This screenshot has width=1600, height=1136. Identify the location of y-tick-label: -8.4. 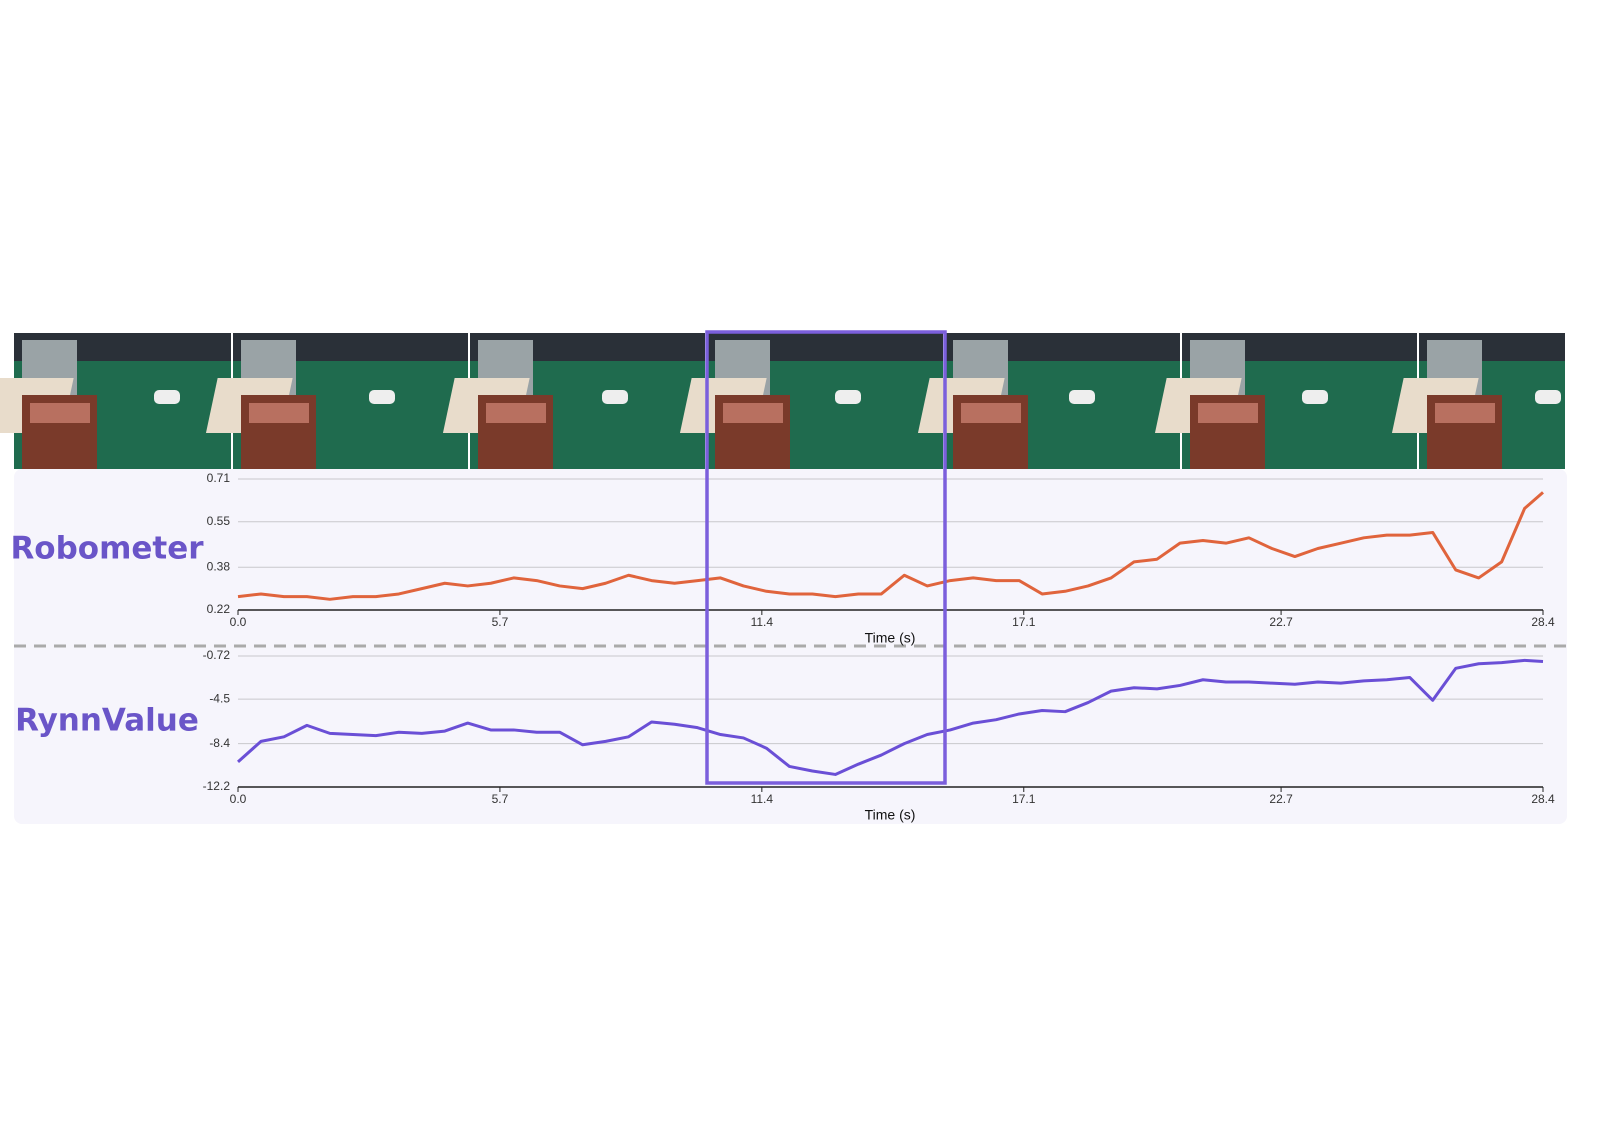
(219, 743).